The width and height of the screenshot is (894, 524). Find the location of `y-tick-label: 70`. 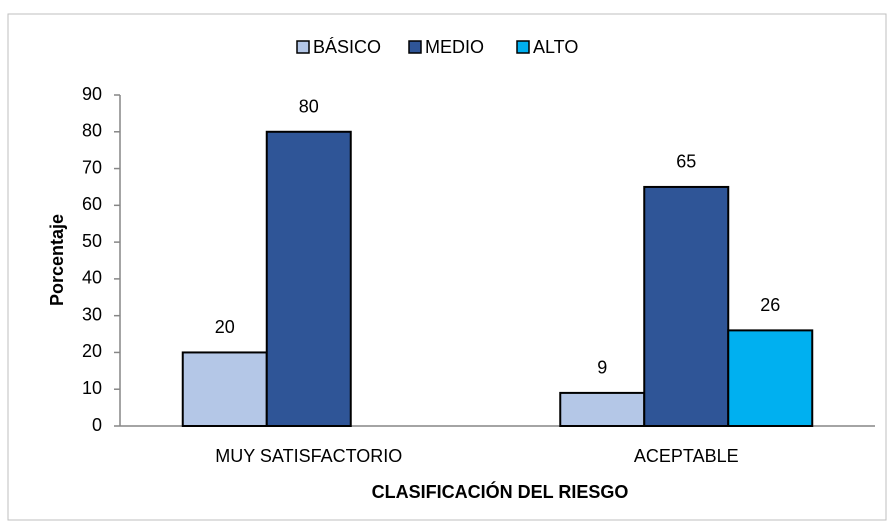

y-tick-label: 70 is located at coordinates (92, 167).